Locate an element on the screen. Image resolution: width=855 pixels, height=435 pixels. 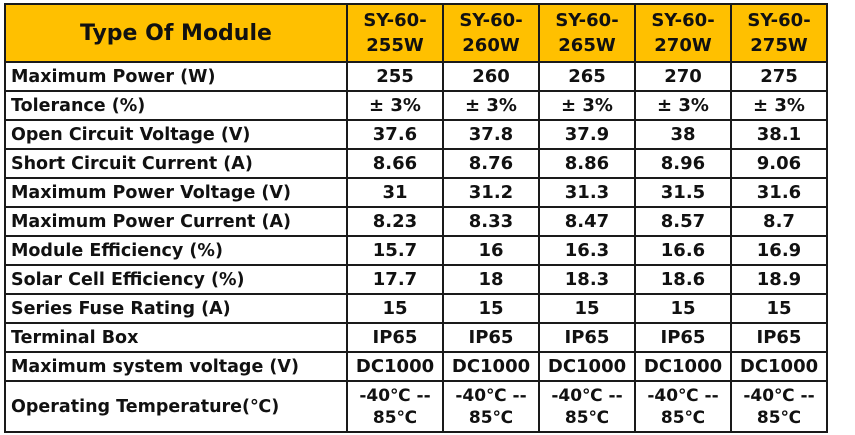
table-cell: 16.6 is located at coordinates (683, 250).